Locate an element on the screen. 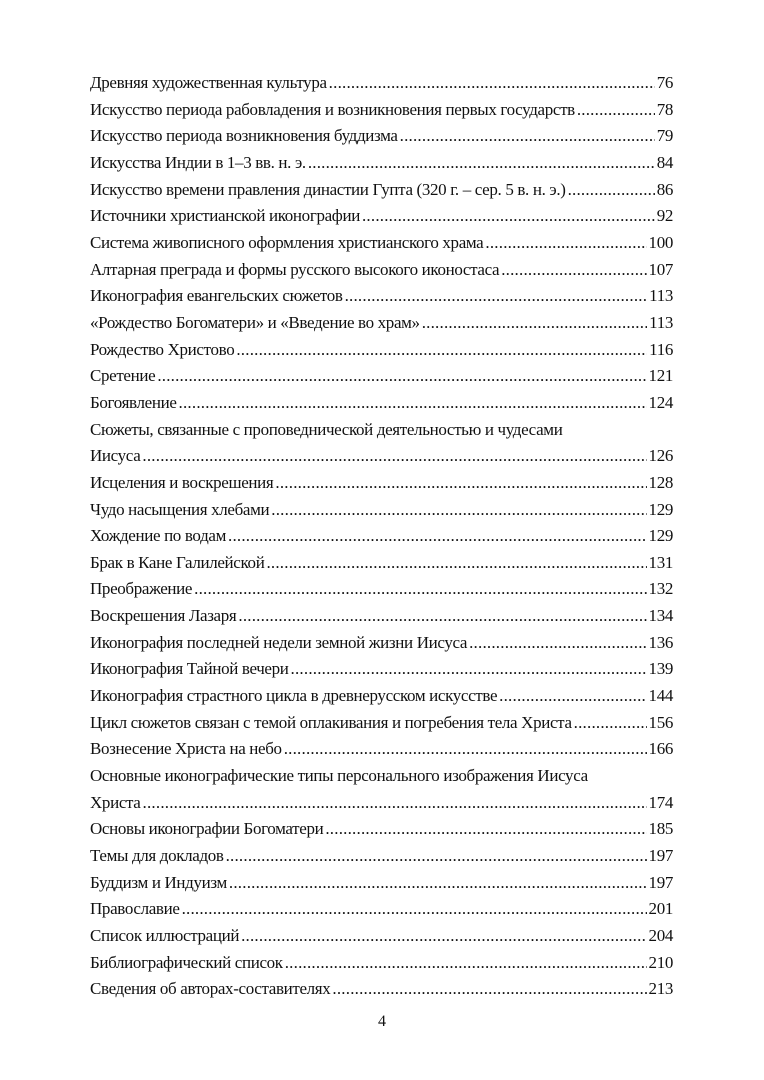 The width and height of the screenshot is (764, 1080). toc-entry: Иконография Тайной вечери 139 is located at coordinates (381, 669).